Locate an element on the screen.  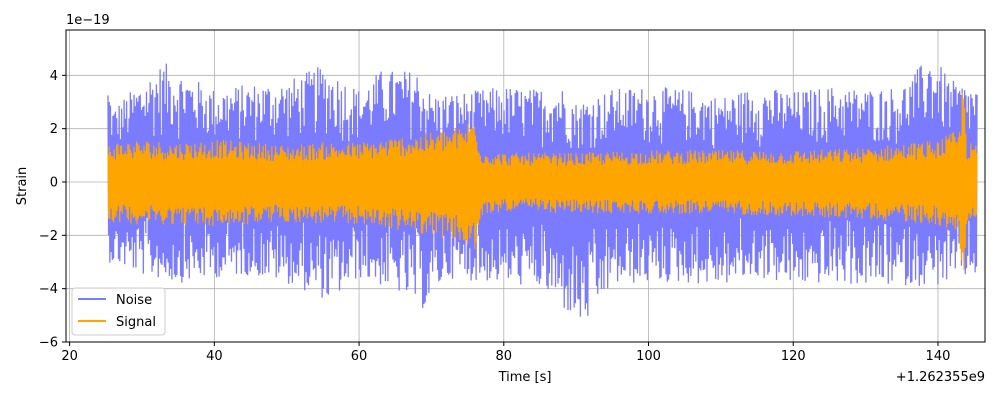
y-tick-label: 0 is located at coordinates (54, 183).